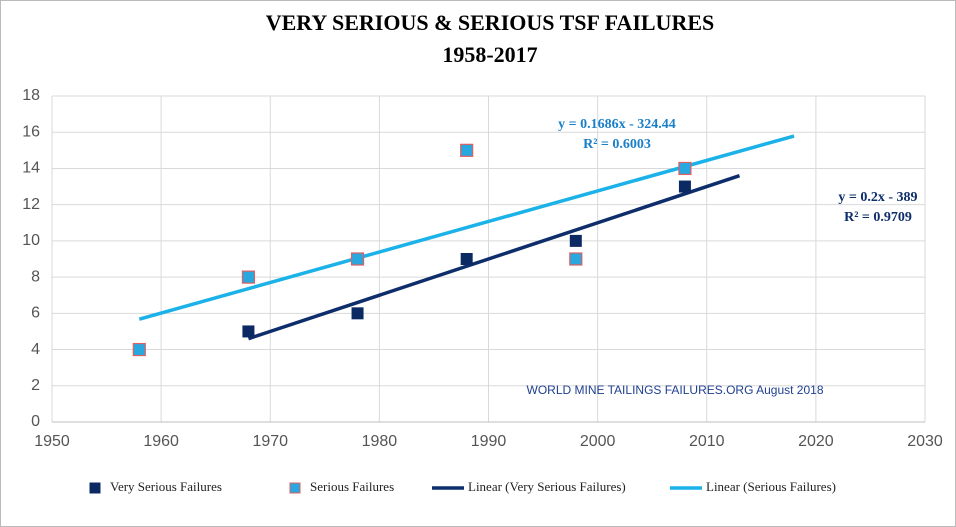  What do you see at coordinates (352, 486) in the screenshot?
I see `legend-label: Serious Failures` at bounding box center [352, 486].